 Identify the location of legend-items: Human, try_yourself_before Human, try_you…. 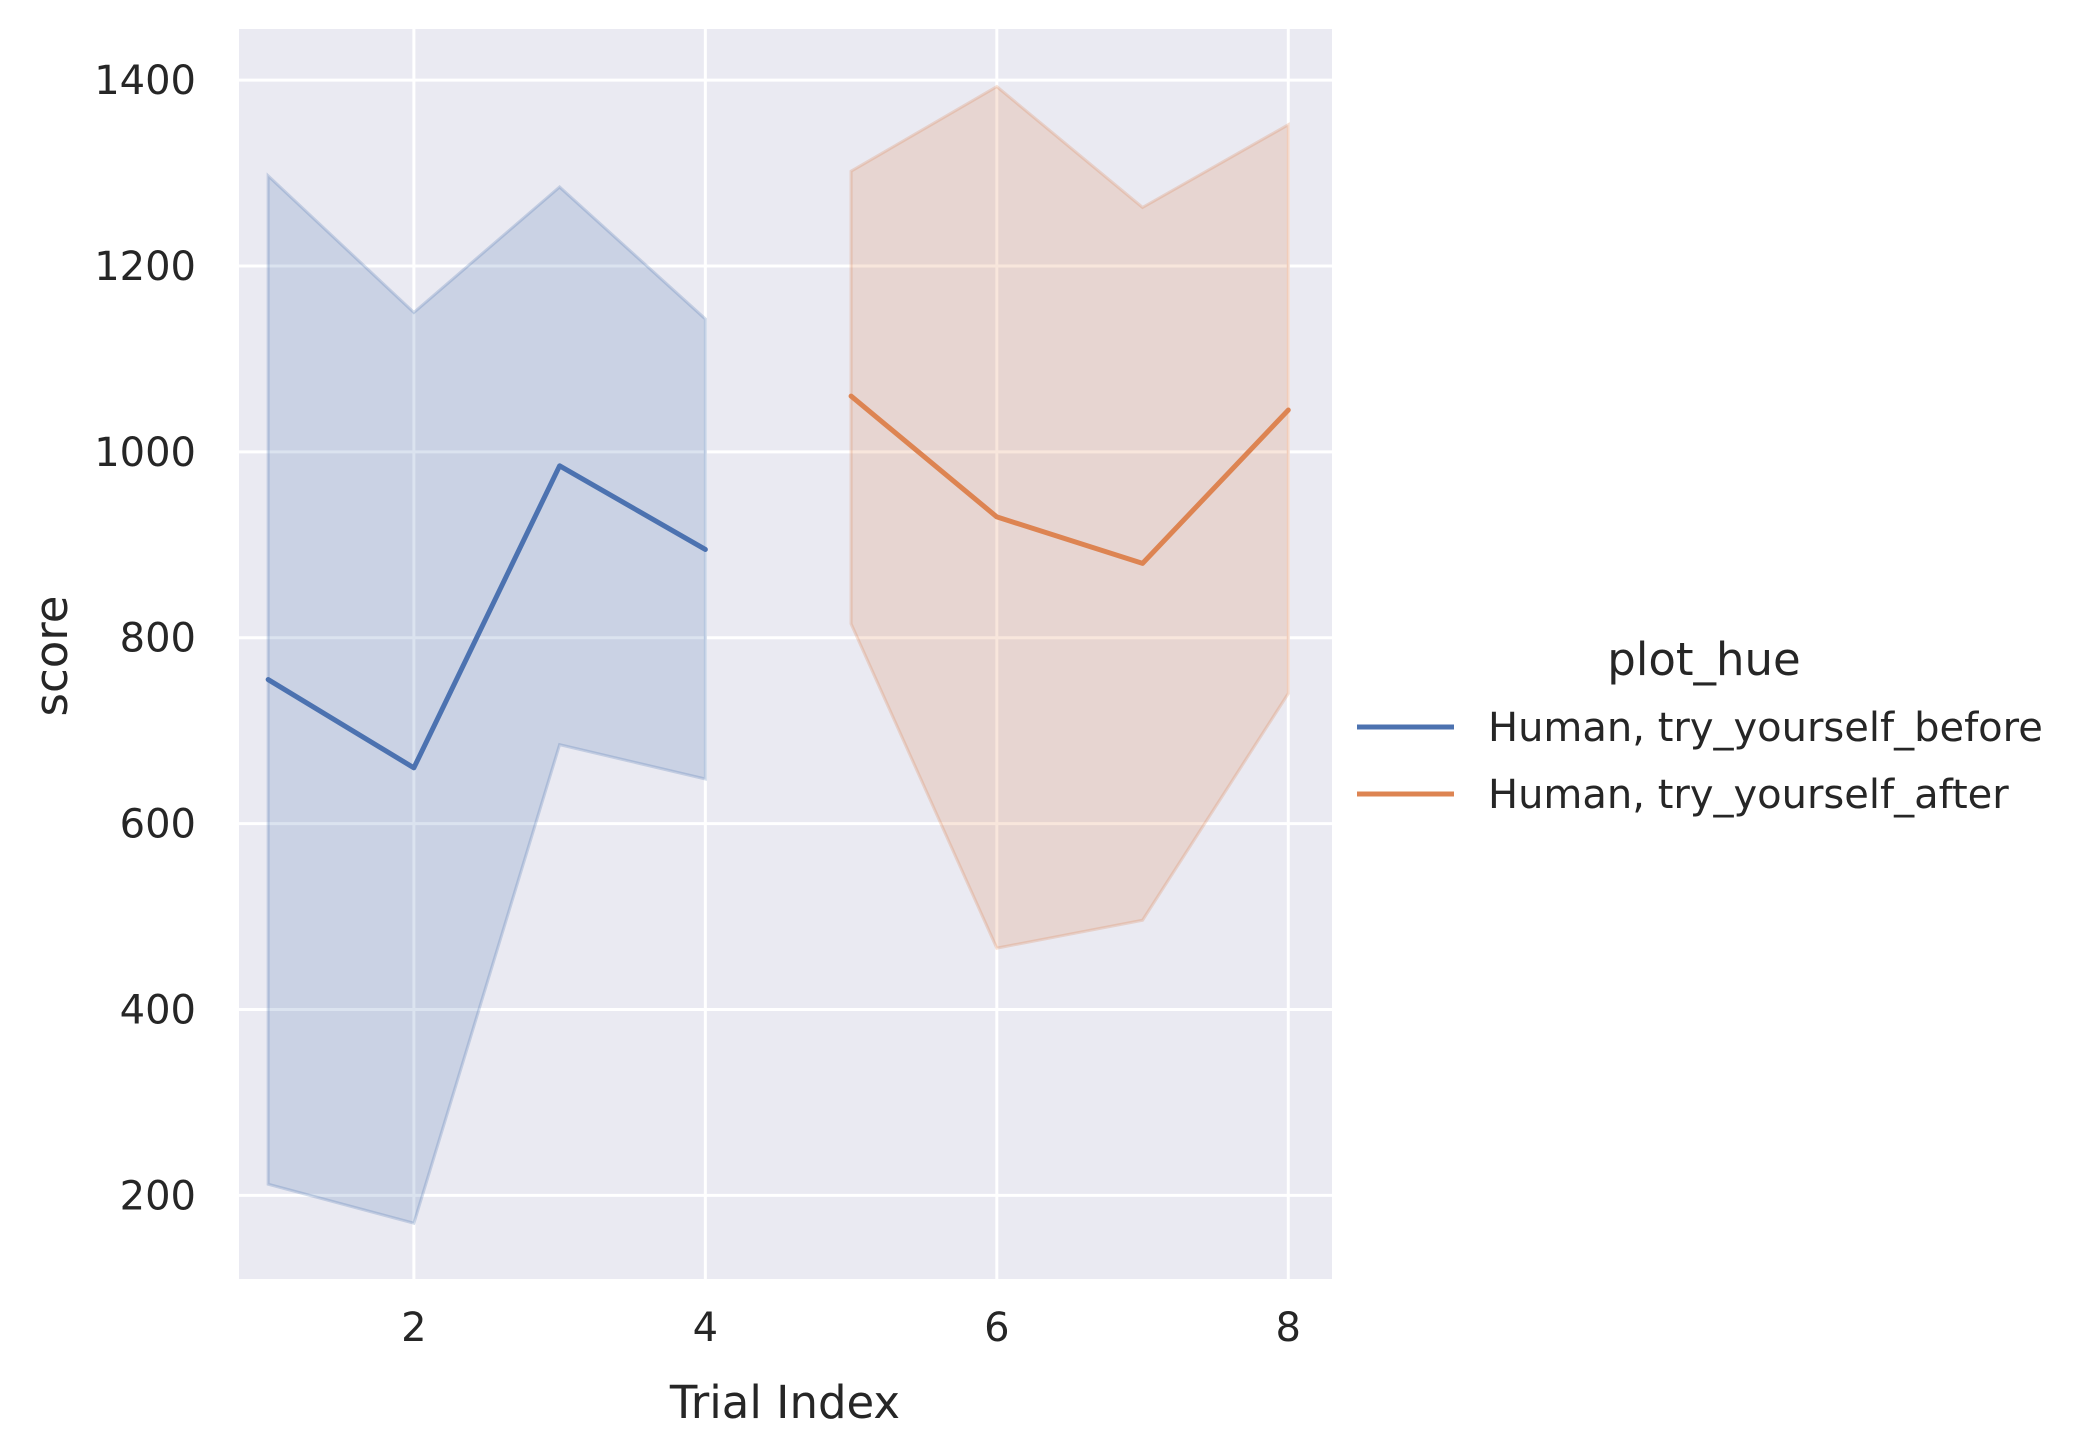
(1700, 761).